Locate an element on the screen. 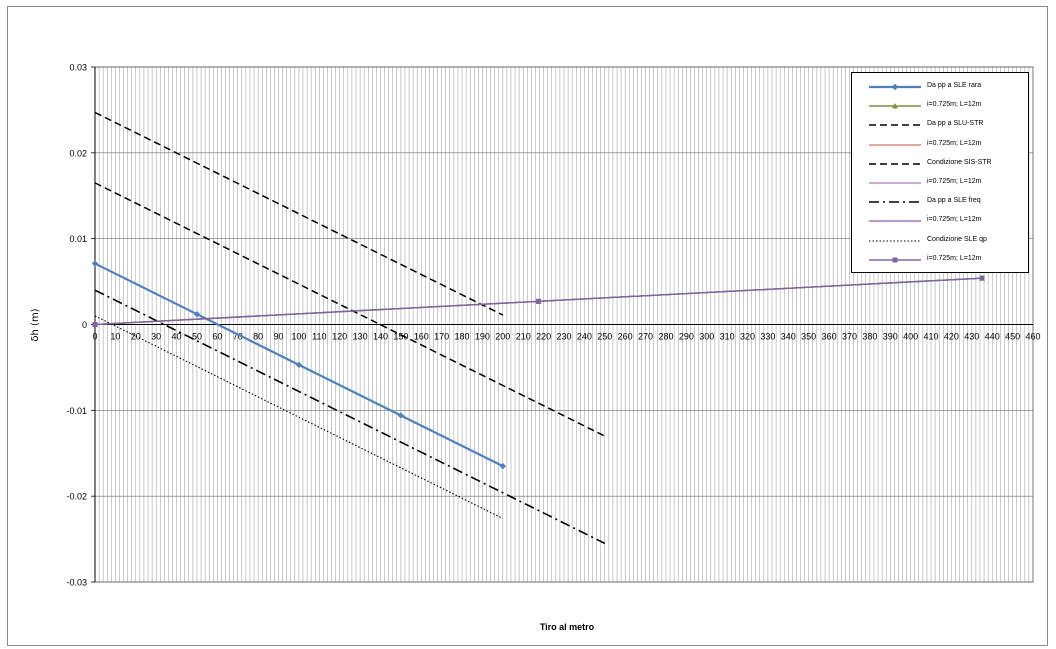 This screenshot has height=649, width=1056. x-tick-label: 130 is located at coordinates (360, 337).